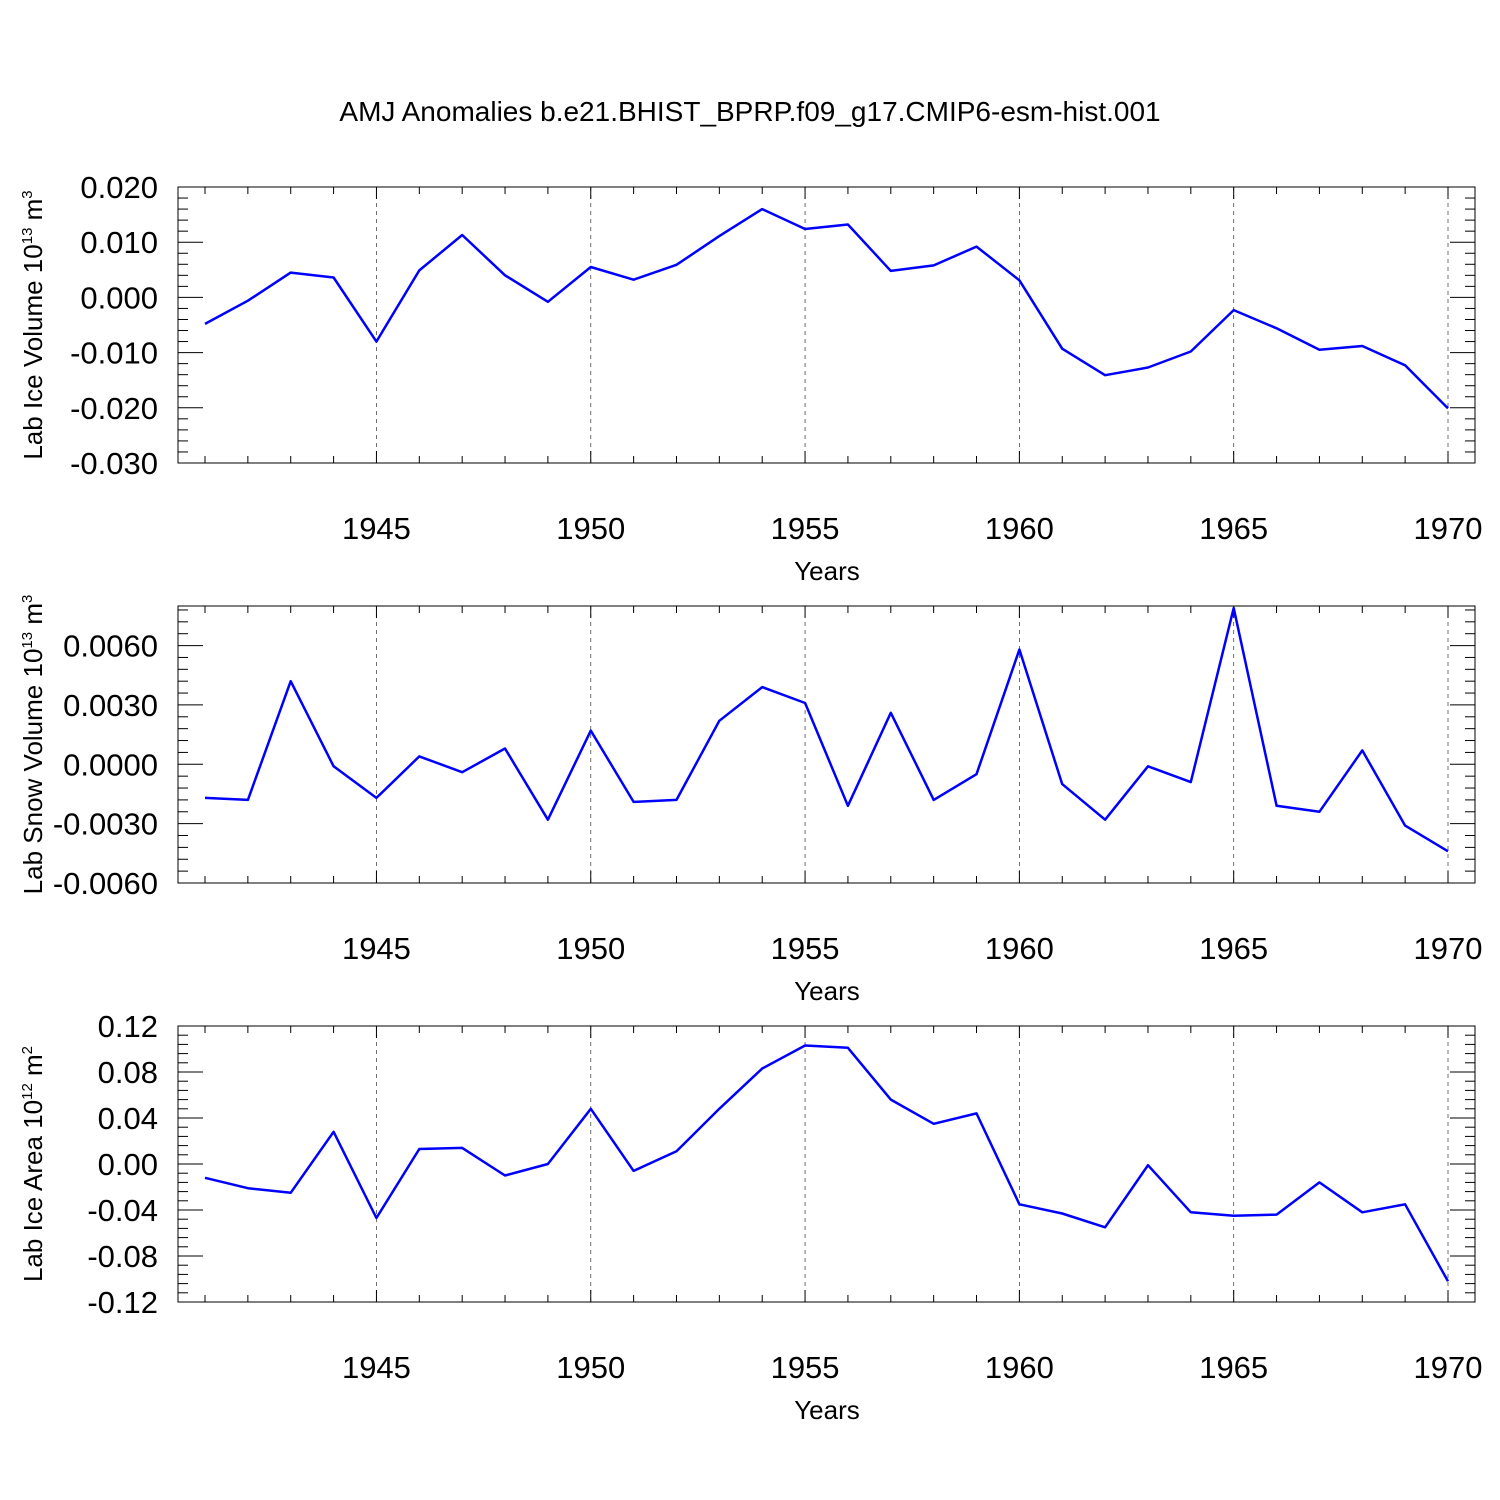 This screenshot has height=1500, width=1500. What do you see at coordinates (110, 764) in the screenshot?
I see `y-tick-label: 0.0000` at bounding box center [110, 764].